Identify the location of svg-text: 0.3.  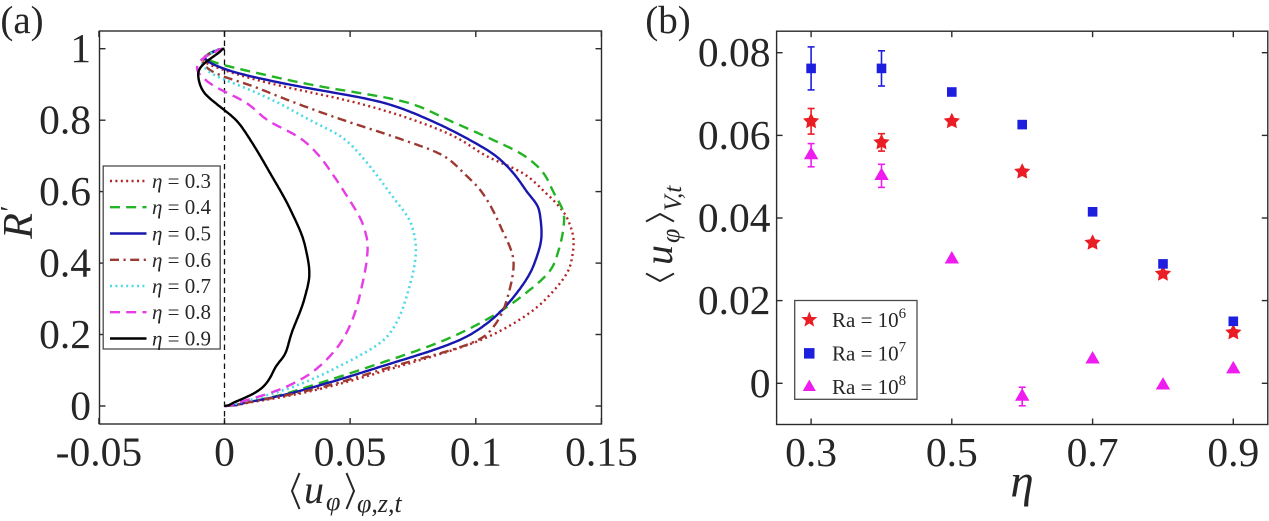
(811, 452).